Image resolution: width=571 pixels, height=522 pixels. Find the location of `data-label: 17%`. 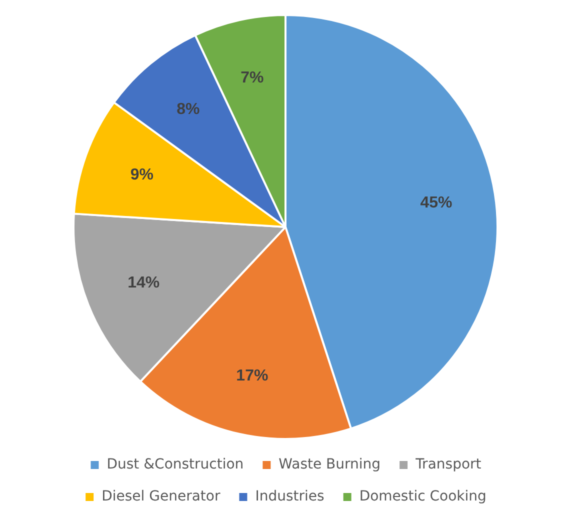

data-label: 17% is located at coordinates (252, 375).